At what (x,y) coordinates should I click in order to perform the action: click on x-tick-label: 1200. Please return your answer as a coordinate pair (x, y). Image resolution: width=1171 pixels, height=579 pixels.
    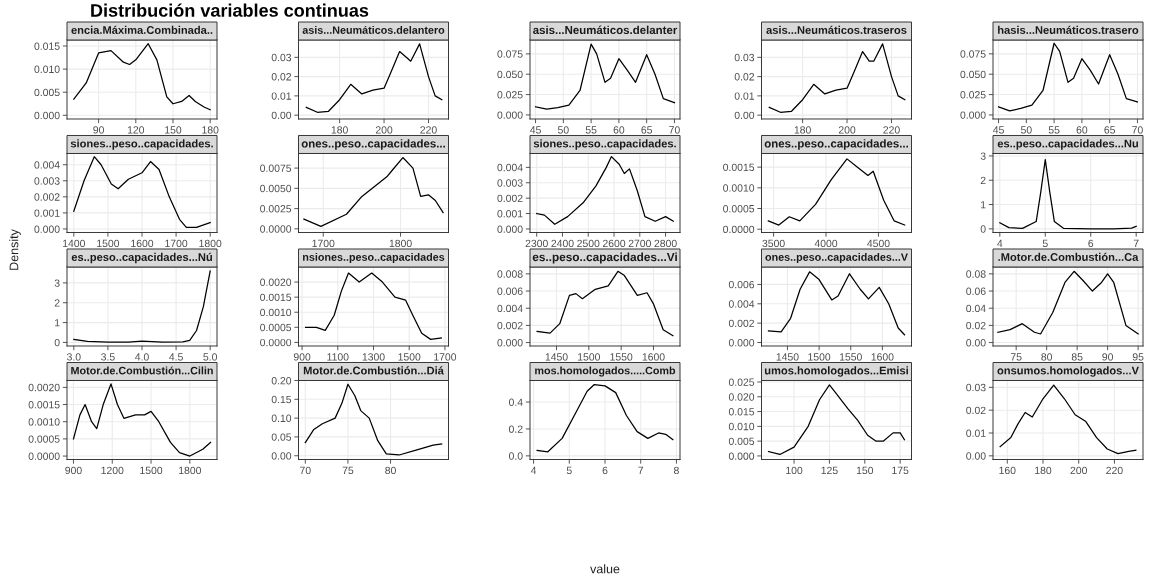
    Looking at the image, I should click on (112, 470).